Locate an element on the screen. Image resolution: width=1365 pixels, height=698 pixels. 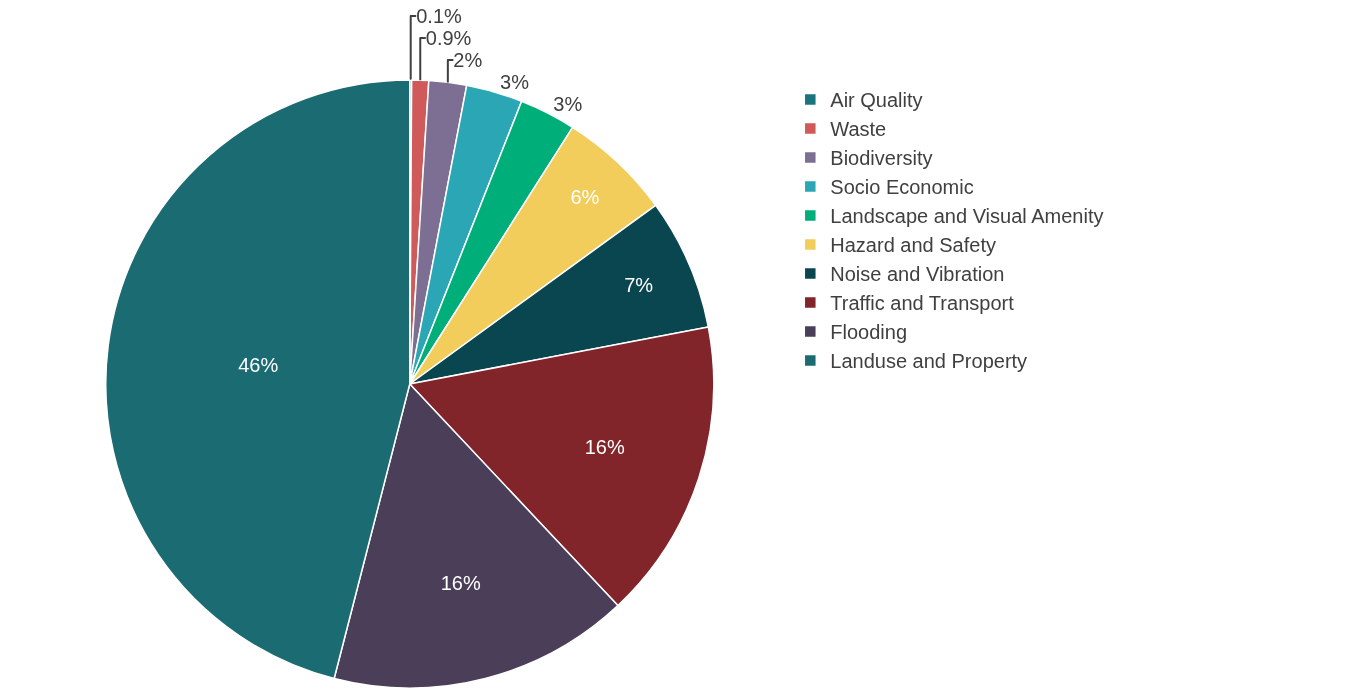
data-label: 6% is located at coordinates (585, 197).